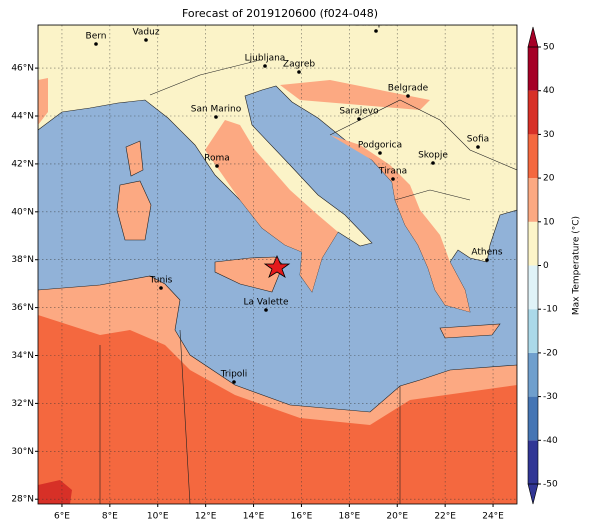 Image resolution: width=592 pixels, height=529 pixels. What do you see at coordinates (22, 404) in the screenshot?
I see `y-tick-label: 32°N` at bounding box center [22, 404].